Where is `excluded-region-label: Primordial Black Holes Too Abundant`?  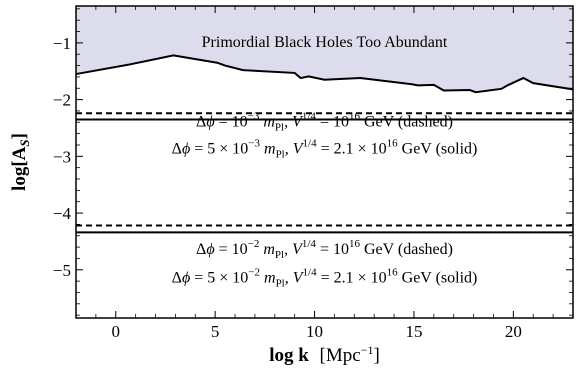
excluded-region-label: Primordial Black Holes Too Abundant is located at coordinates (325, 42).